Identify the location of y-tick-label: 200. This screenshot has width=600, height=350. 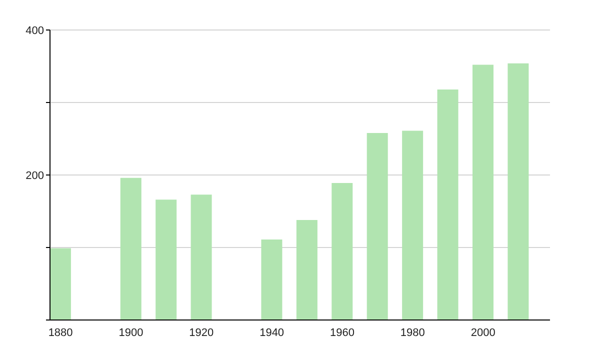
(35, 176).